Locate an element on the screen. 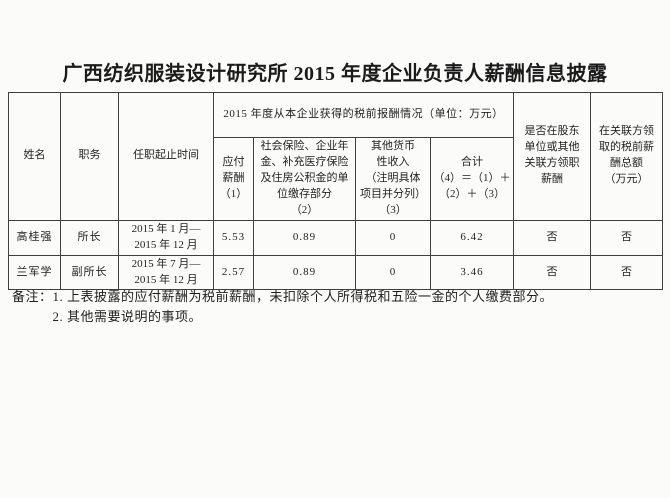 This screenshot has width=670, height=498. cell-name: 高桂强 is located at coordinates (34, 237).